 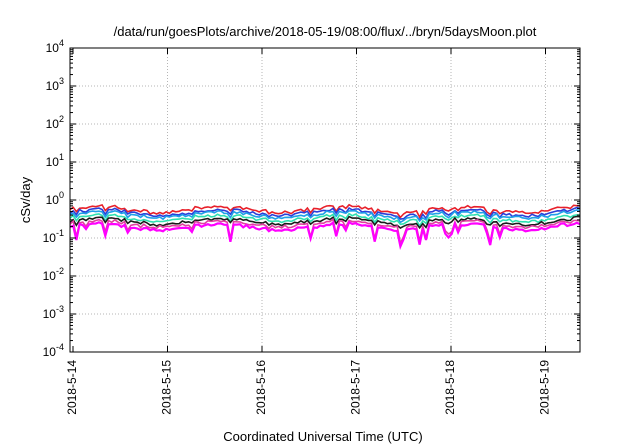 What do you see at coordinates (53, 350) in the screenshot?
I see `y-tick-label: 10⁻⁴` at bounding box center [53, 350].